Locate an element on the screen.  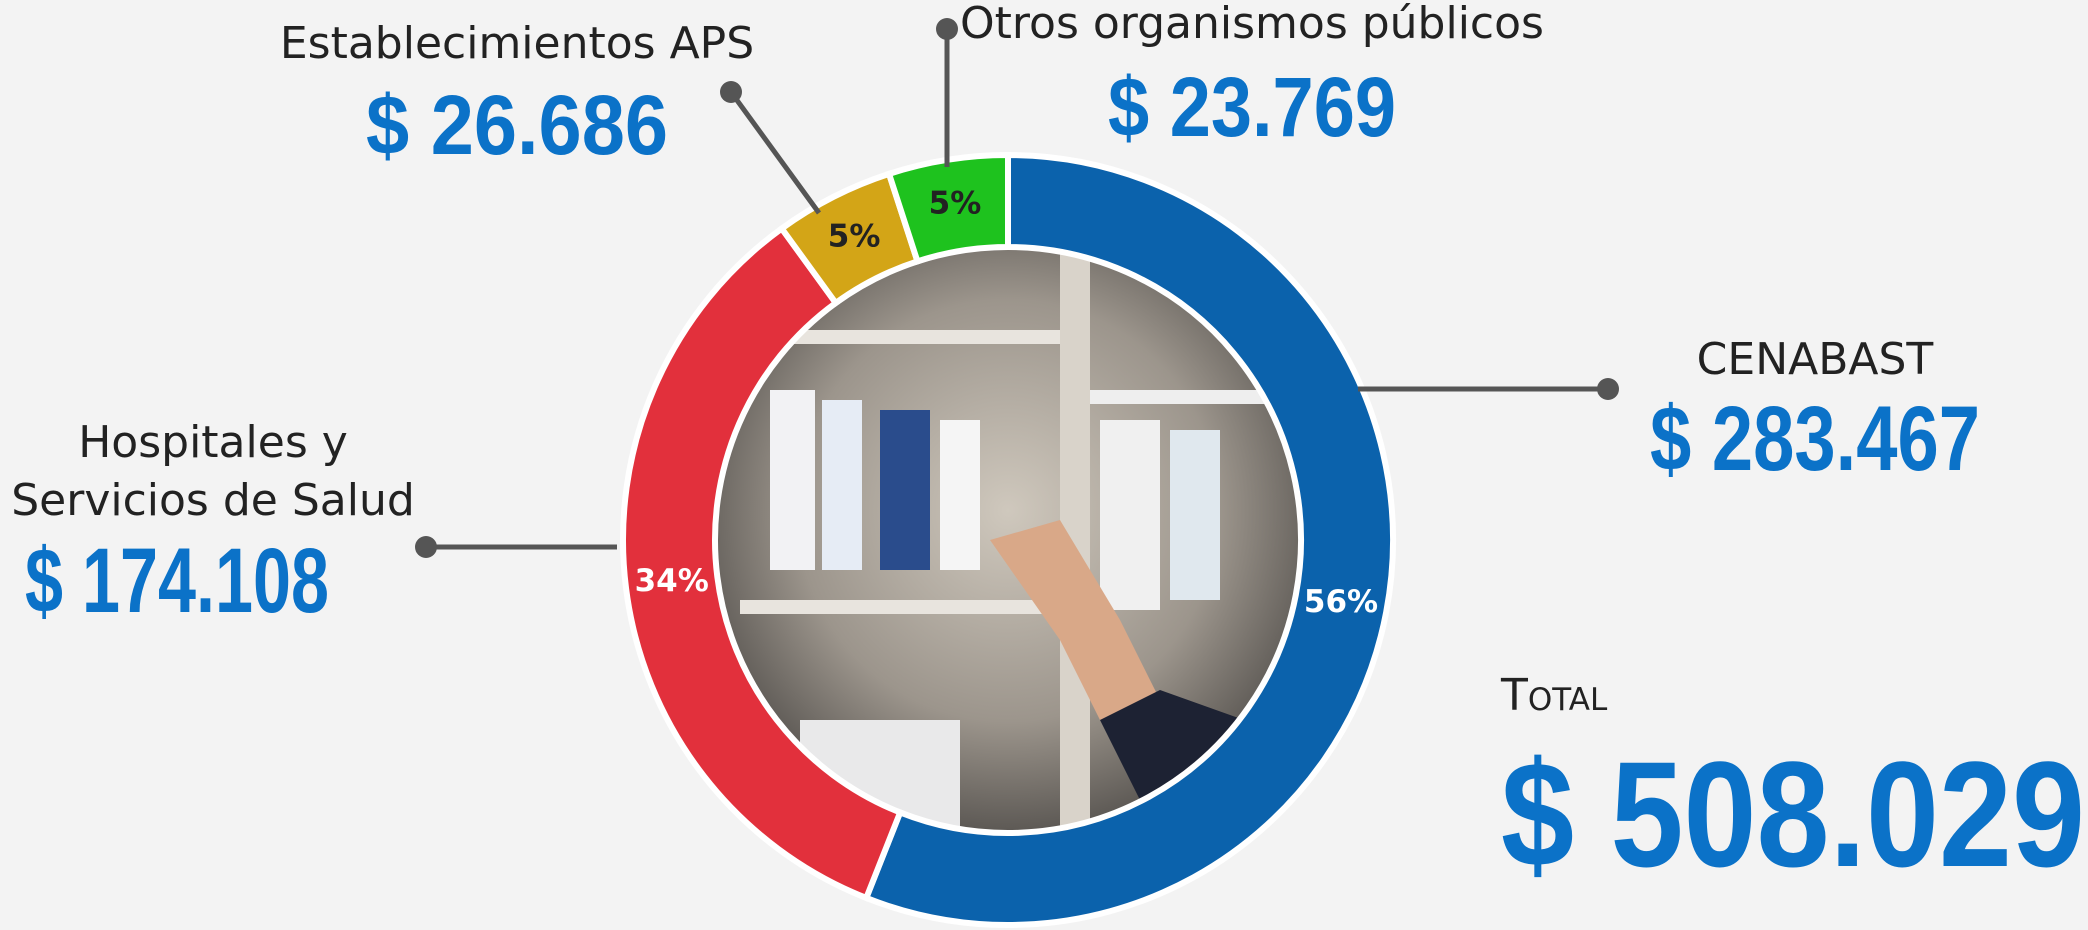
total-value: $ 508.029 is located at coordinates (1793, 814).